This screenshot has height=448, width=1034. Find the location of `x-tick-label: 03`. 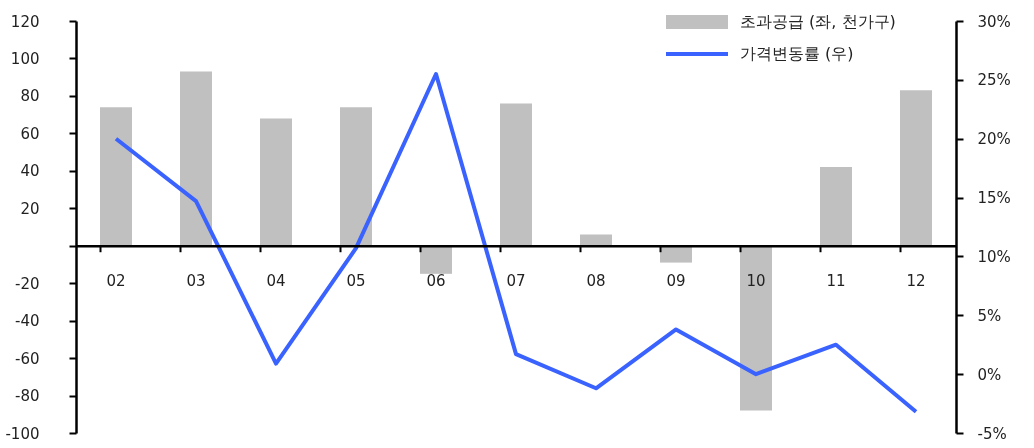

x-tick-label: 03 is located at coordinates (196, 281).